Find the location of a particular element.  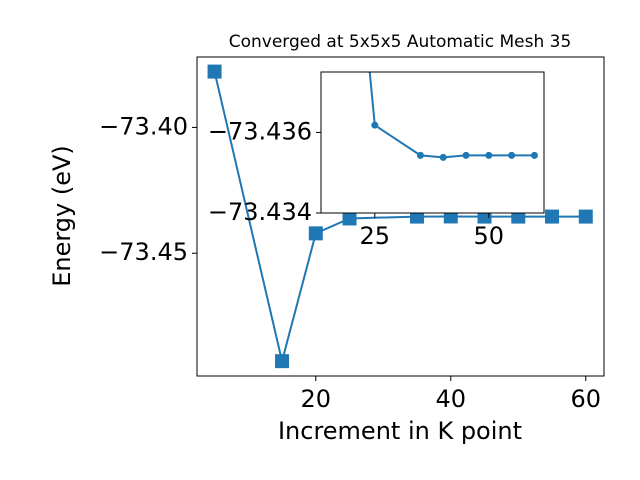

chart-title: Converged at 5x5x5 Automatic Mesh 35 is located at coordinates (400, 42).